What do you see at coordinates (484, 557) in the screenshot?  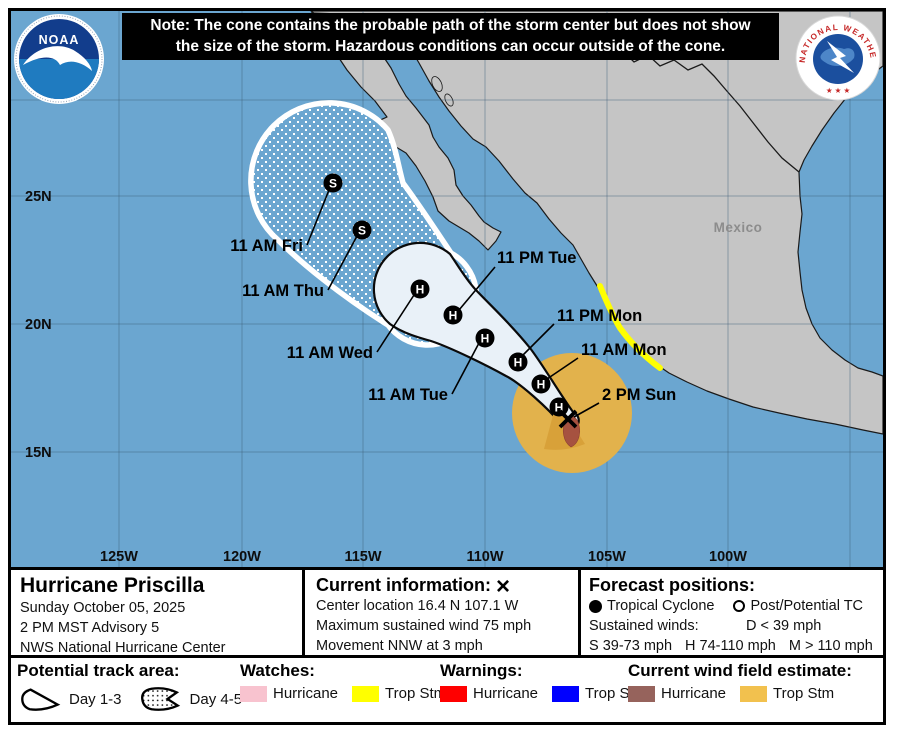 I see `lon-label: 110W` at bounding box center [484, 557].